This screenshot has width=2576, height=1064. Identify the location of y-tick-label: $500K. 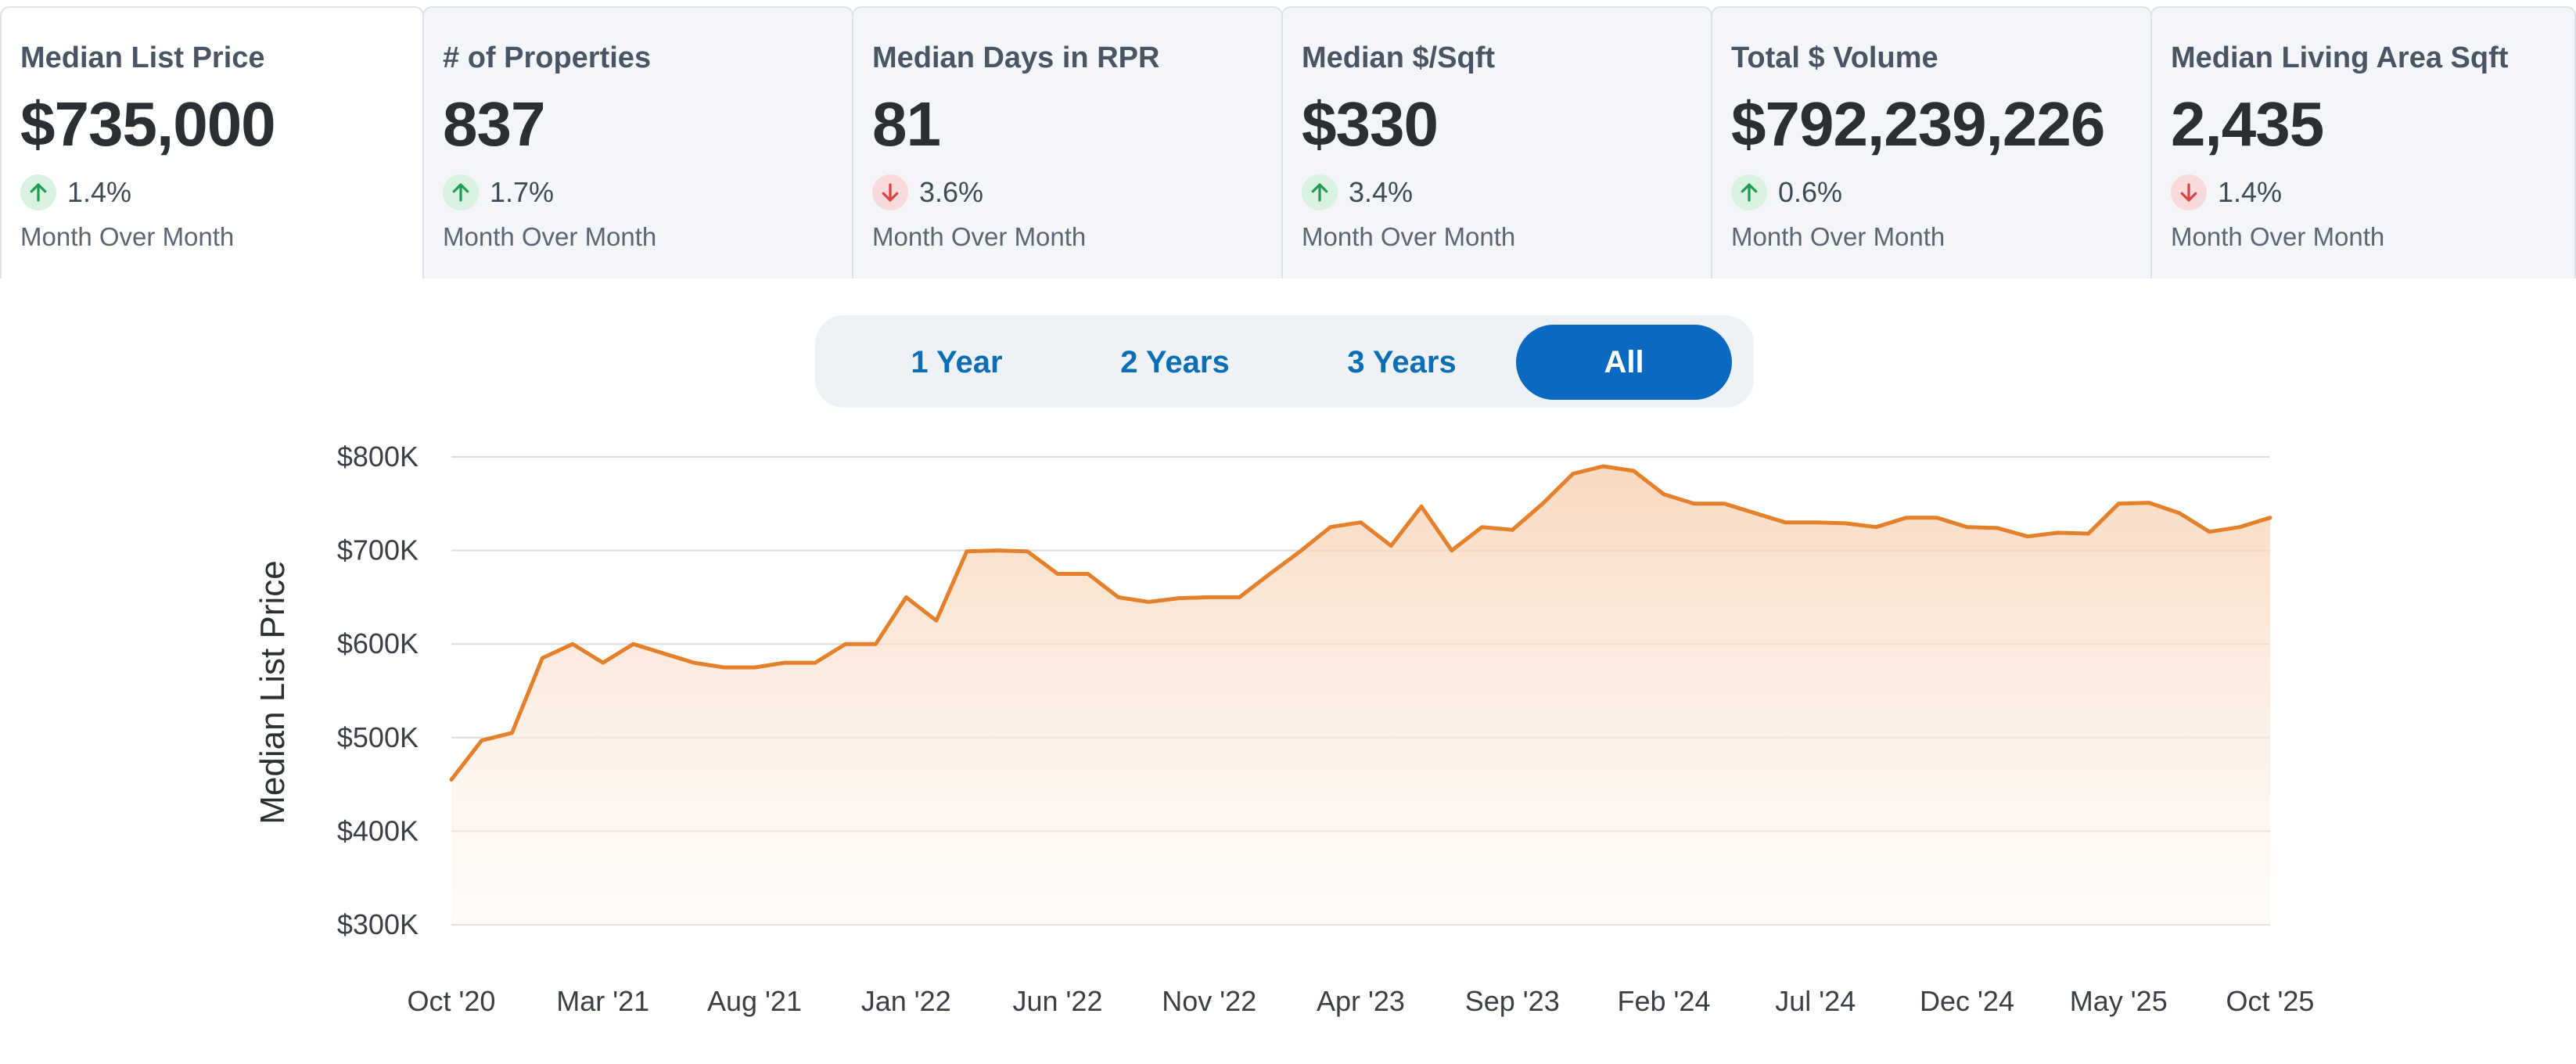
(378, 737).